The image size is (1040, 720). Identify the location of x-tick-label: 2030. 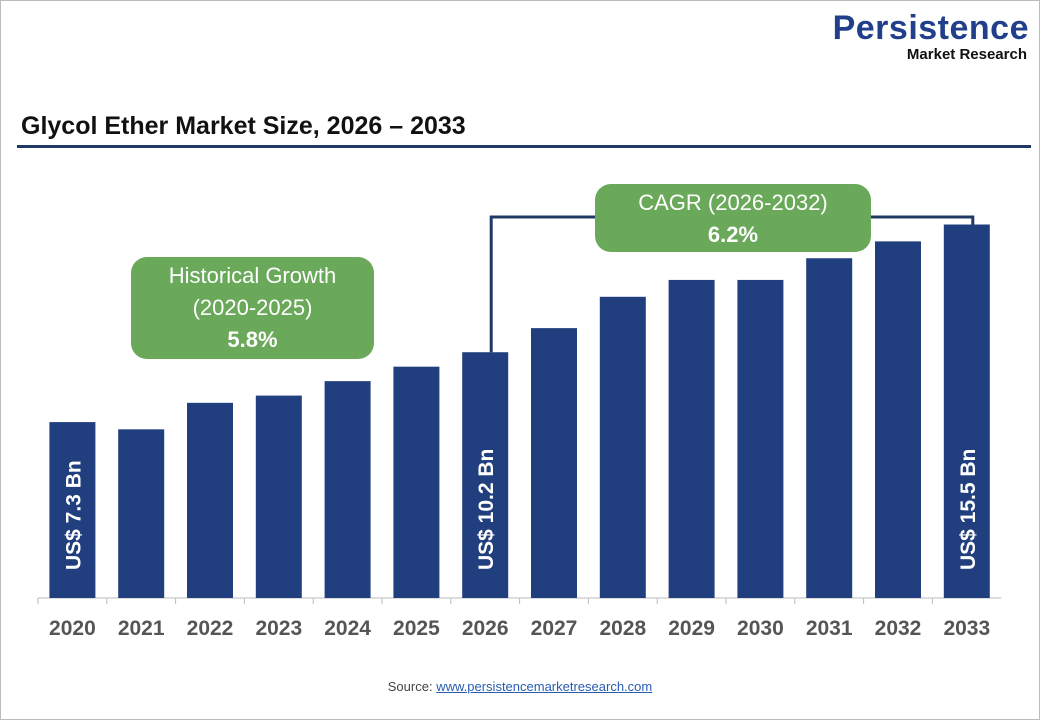
(760, 628).